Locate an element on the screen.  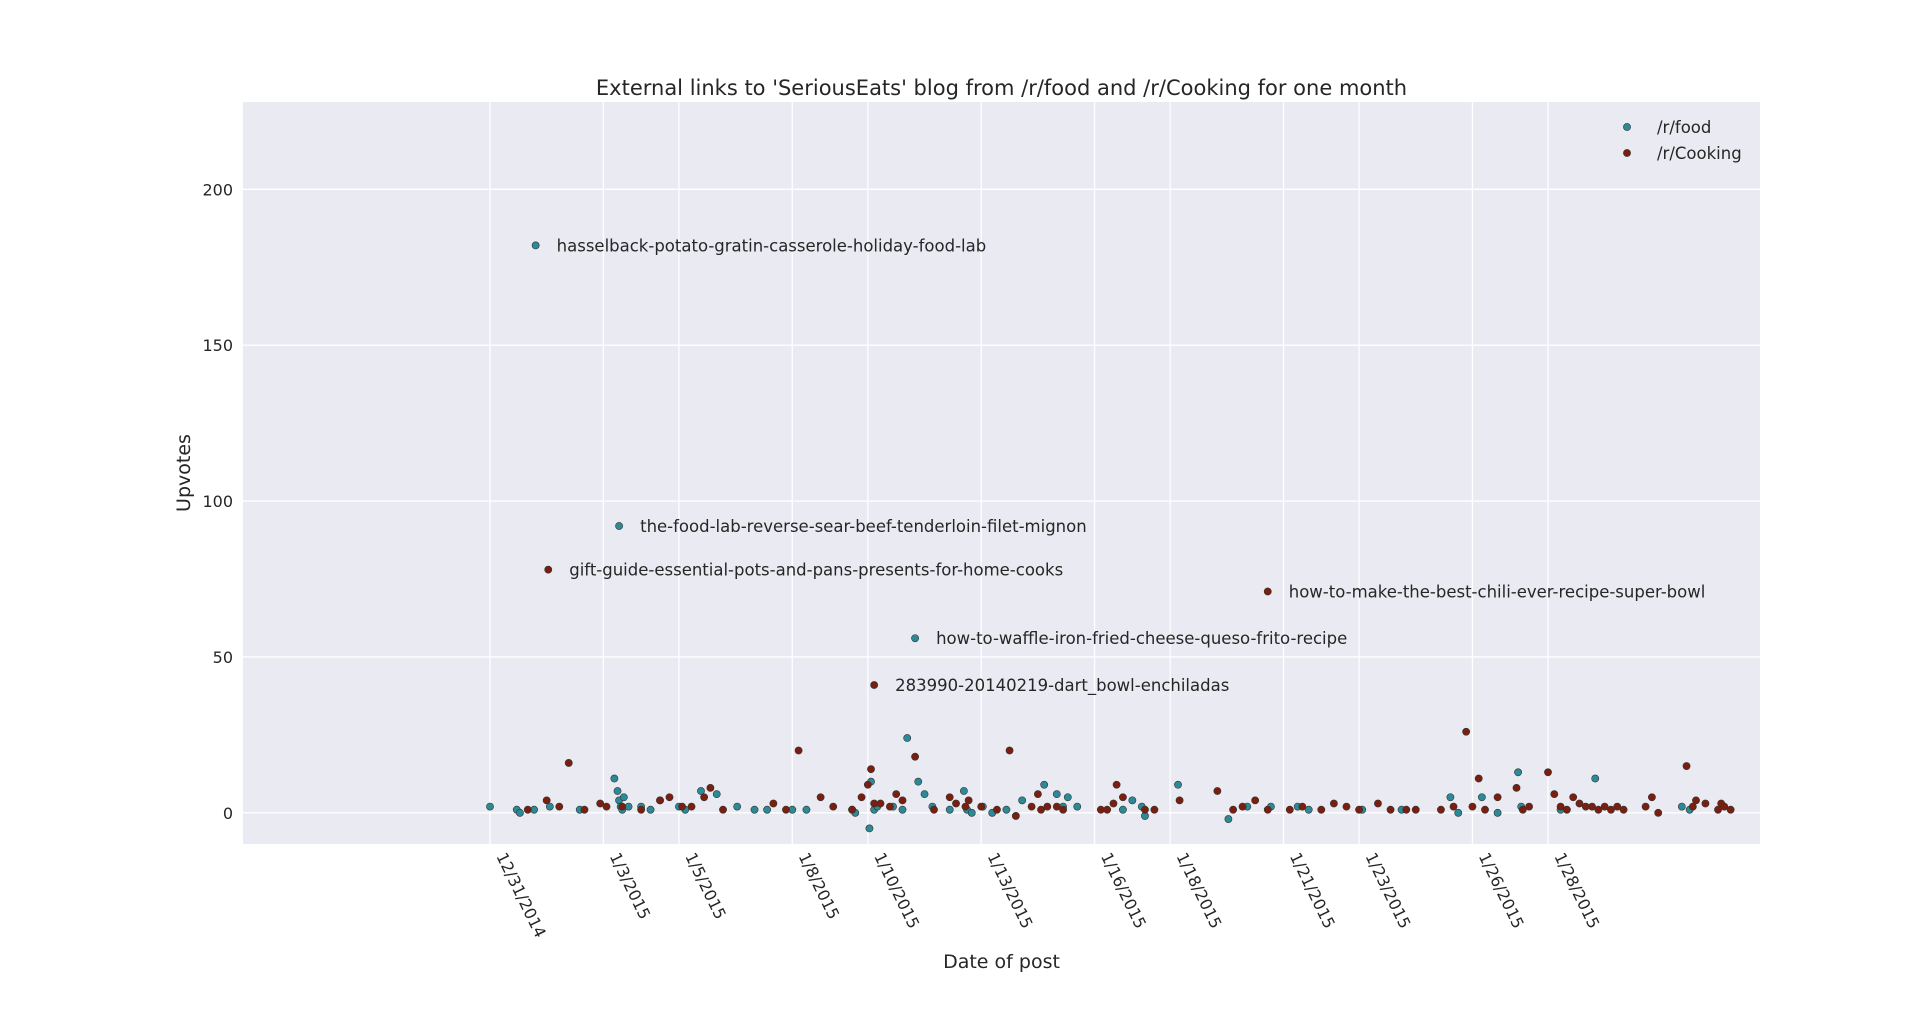
legend: /r/food/r/Cooking is located at coordinates (1682, 140).